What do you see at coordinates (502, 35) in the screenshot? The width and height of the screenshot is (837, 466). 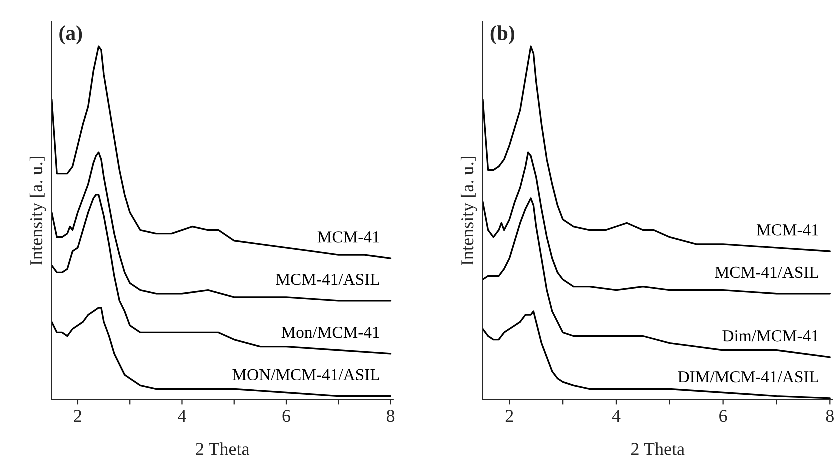 I see `chart-title: (b)` at bounding box center [502, 35].